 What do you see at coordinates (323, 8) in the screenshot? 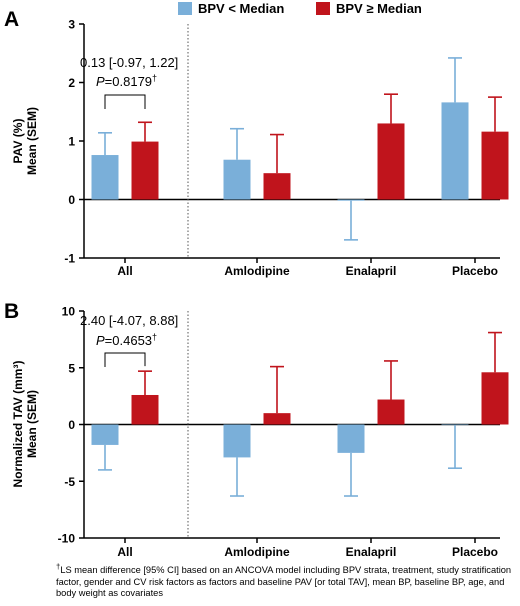
I see `legend-swatch-bpv-above-median` at bounding box center [323, 8].